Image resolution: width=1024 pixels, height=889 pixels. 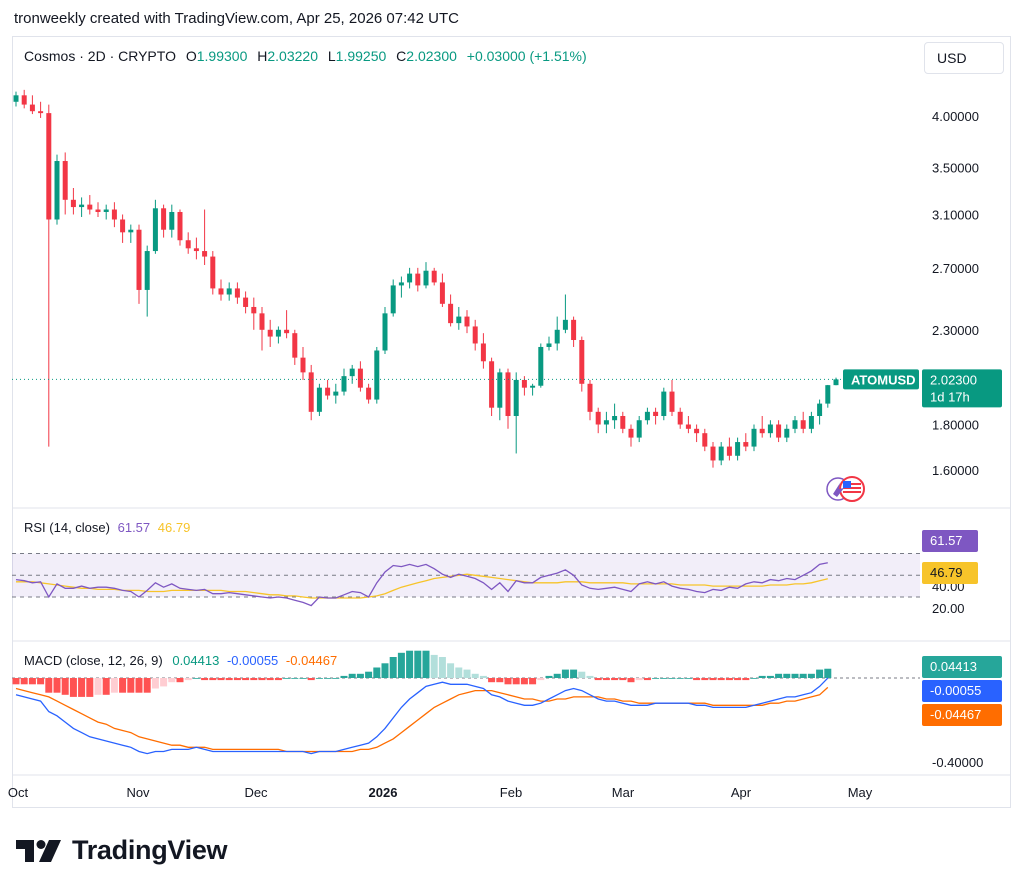 I want to click on rsi-value-tag-text: 61.57, so click(x=946, y=540).